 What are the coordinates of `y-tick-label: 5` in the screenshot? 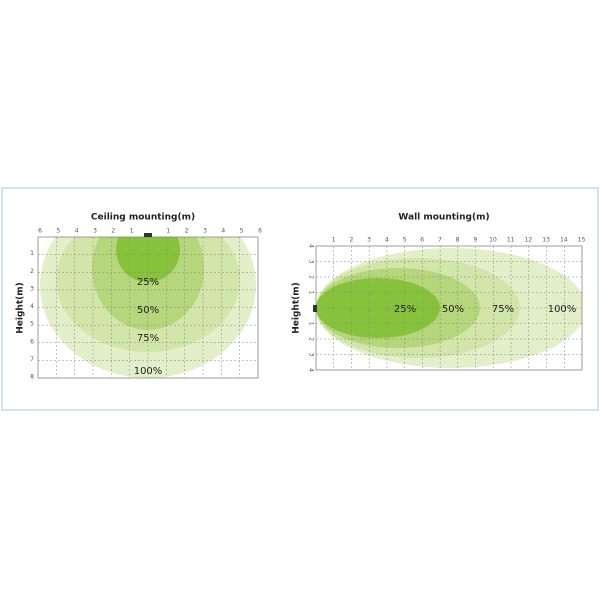 It's located at (32, 324).